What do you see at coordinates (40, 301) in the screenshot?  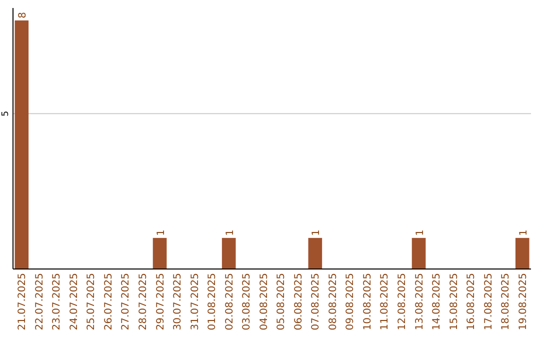 I see `x-tick-label: 22.07.2025` at bounding box center [40, 301].